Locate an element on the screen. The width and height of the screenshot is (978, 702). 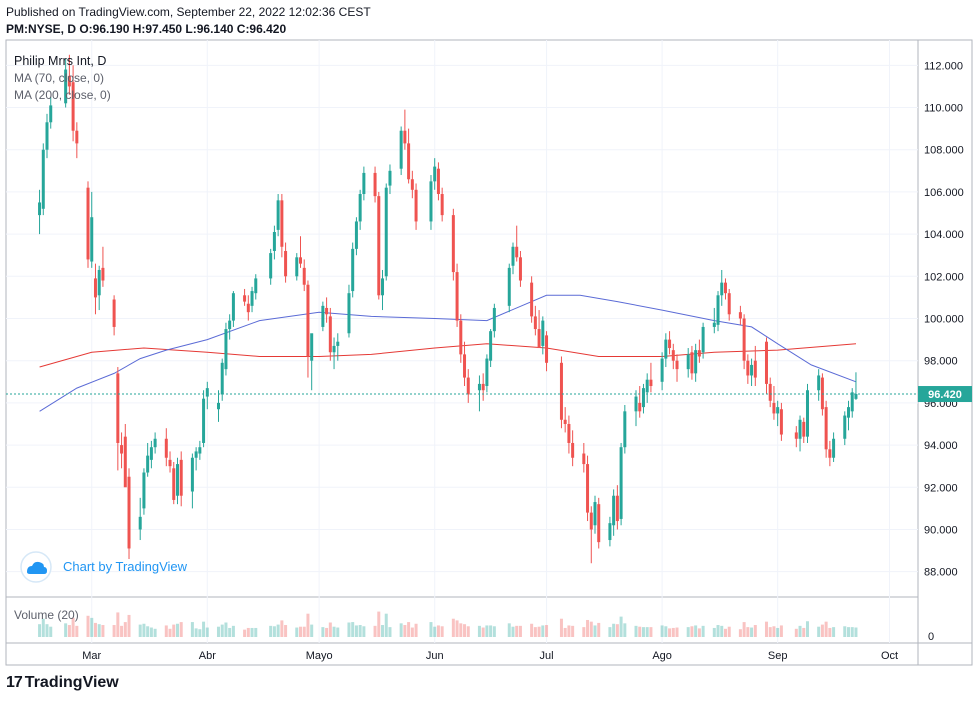
price-tick-label: 90.000 is located at coordinates (941, 530).